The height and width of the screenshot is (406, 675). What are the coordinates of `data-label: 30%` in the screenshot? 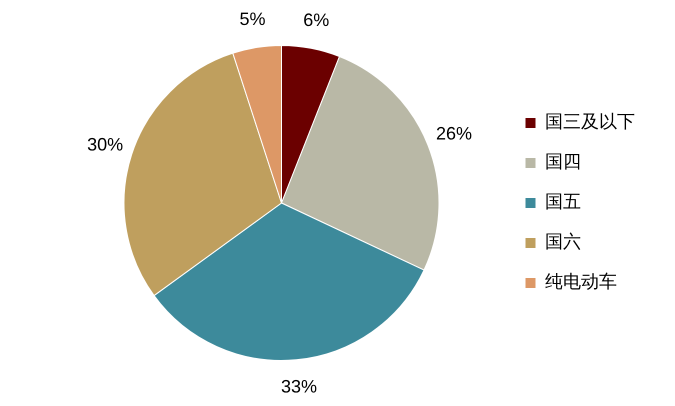 It's located at (105, 144).